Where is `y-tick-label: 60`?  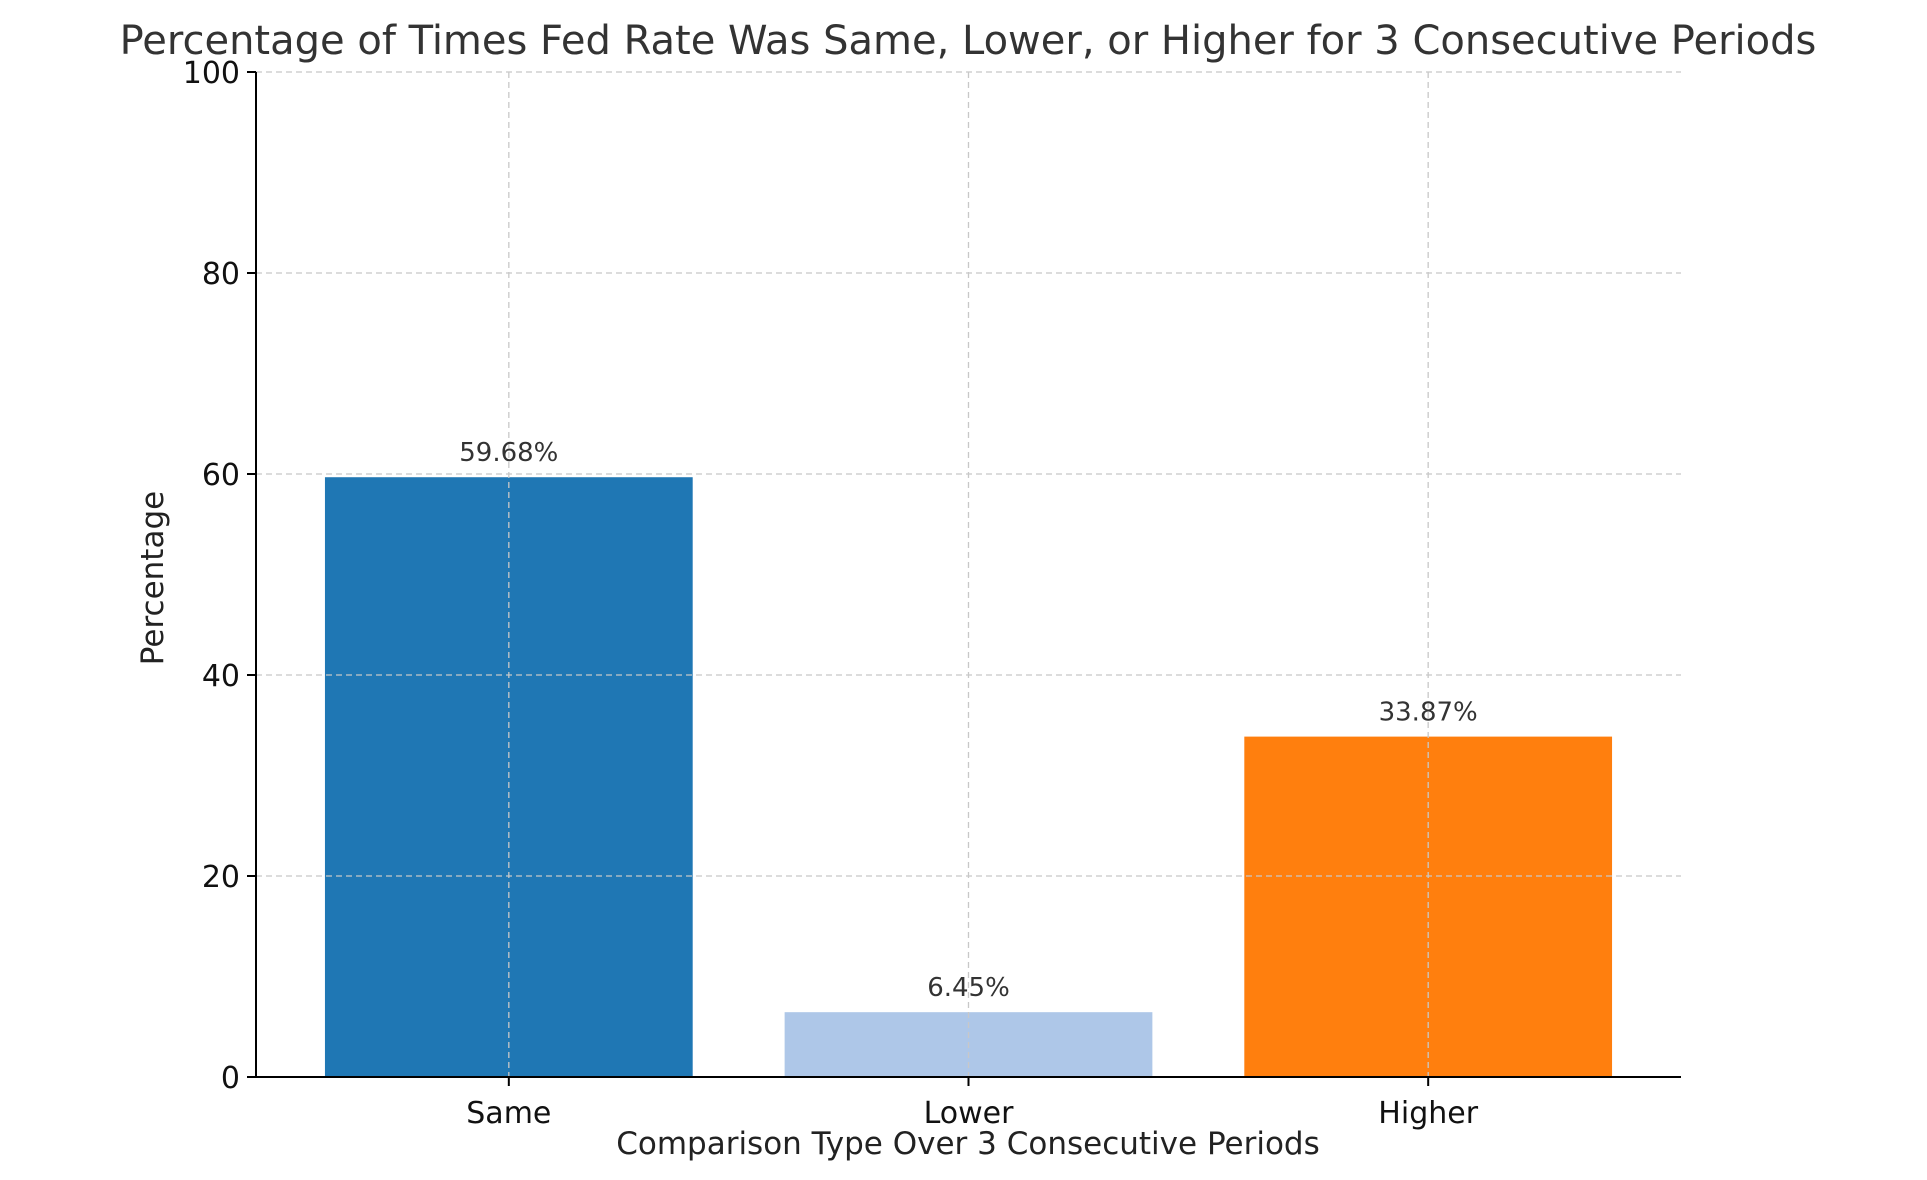 y-tick-label: 60 is located at coordinates (221, 475).